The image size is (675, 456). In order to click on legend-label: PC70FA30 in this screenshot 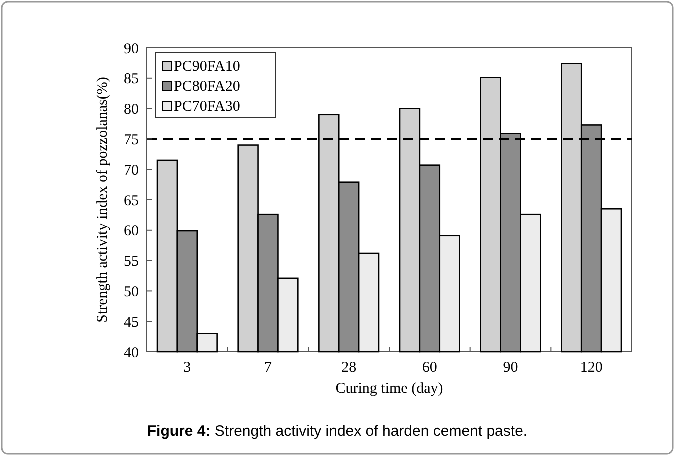, I will do `click(207, 107)`.